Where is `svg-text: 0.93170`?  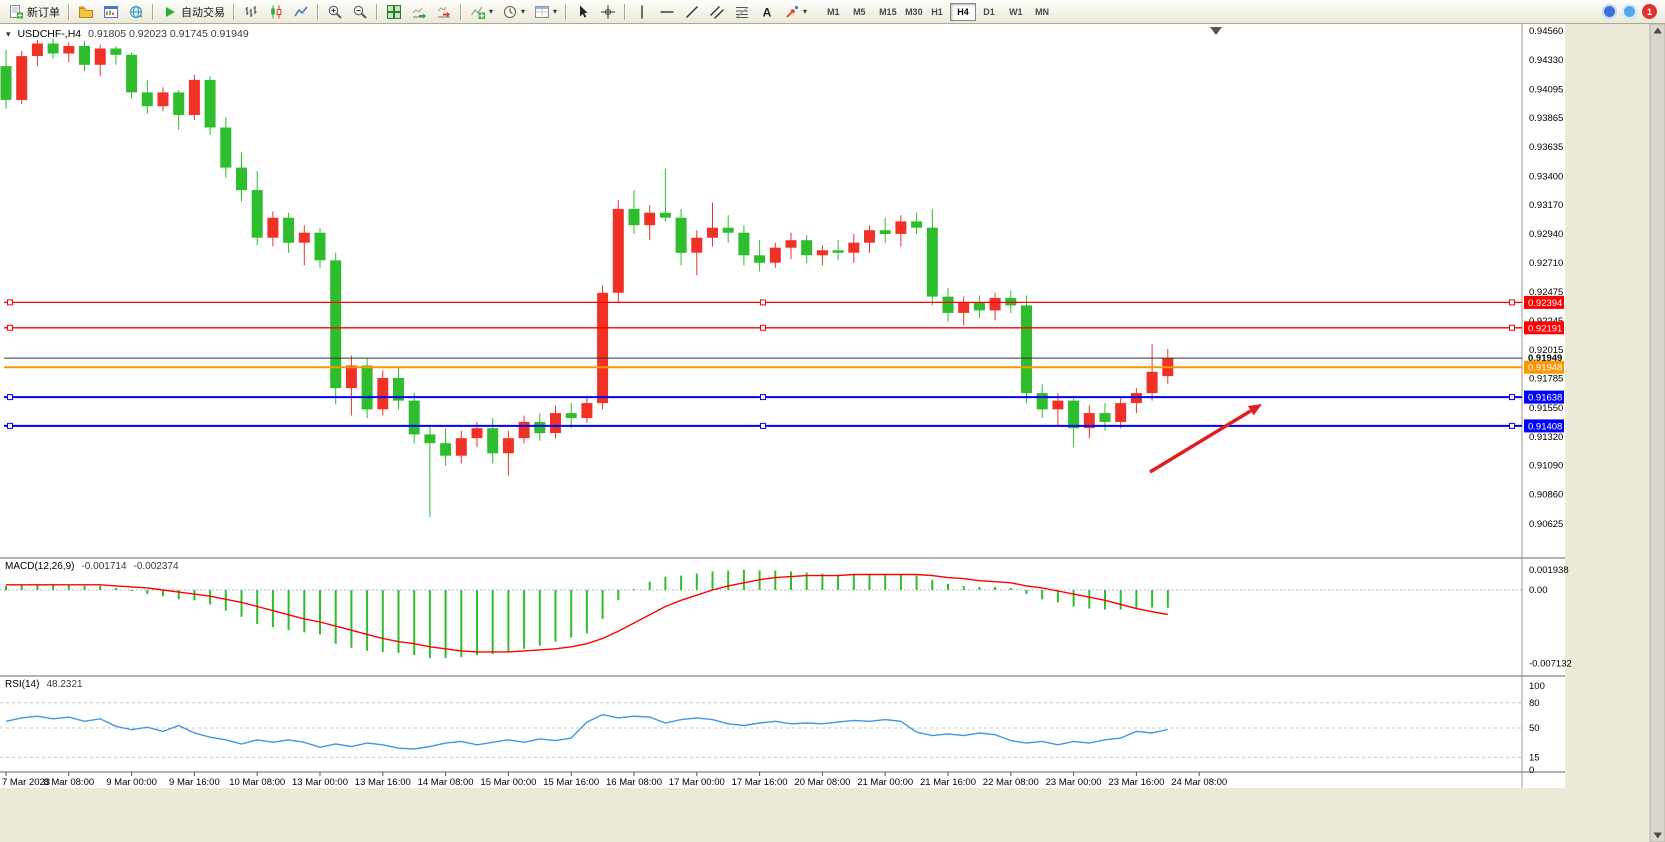 svg-text: 0.93170 is located at coordinates (1546, 205).